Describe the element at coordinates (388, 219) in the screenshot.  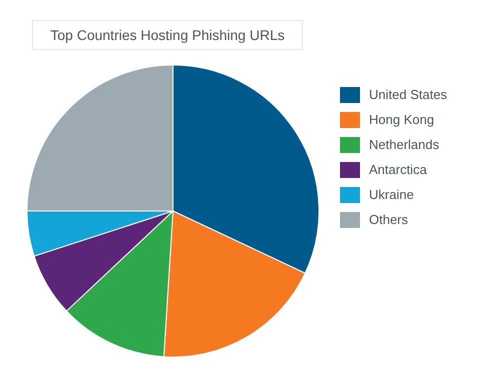
I see `legend-label: Others` at that location.